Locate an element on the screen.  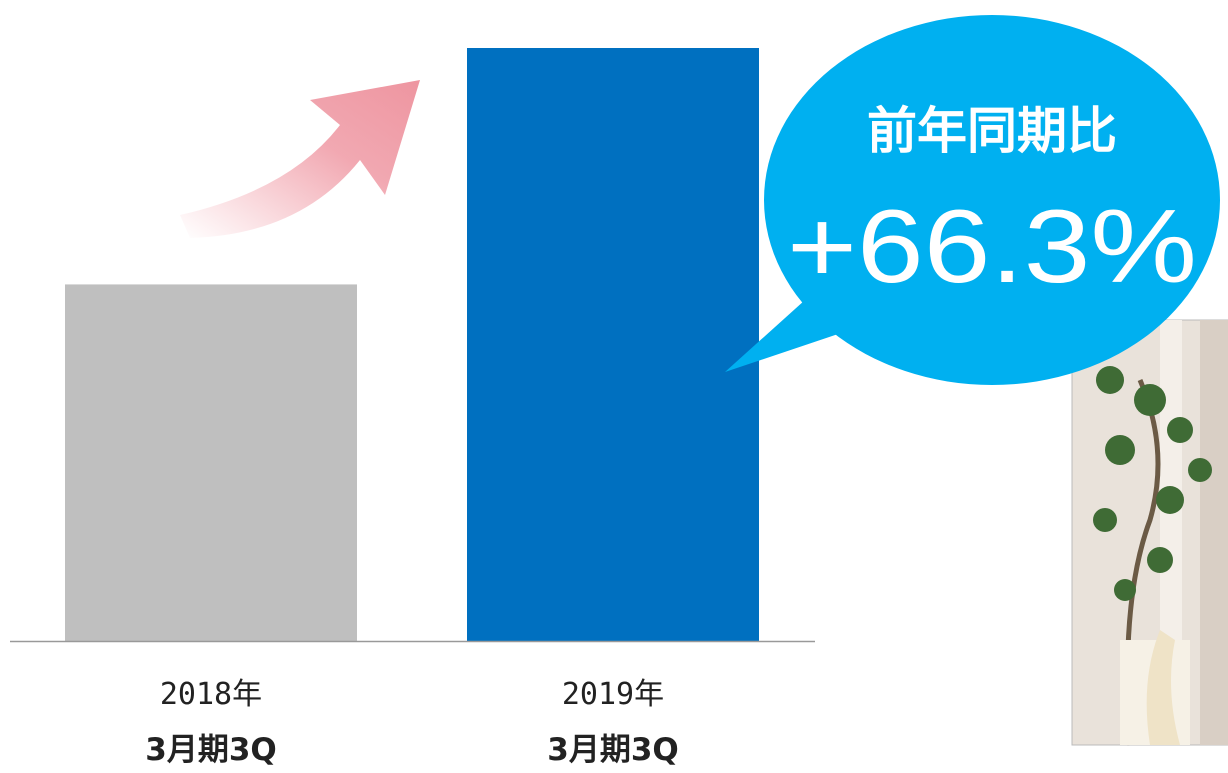
x-tick-label: 2019年 is located at coordinates (613, 694).